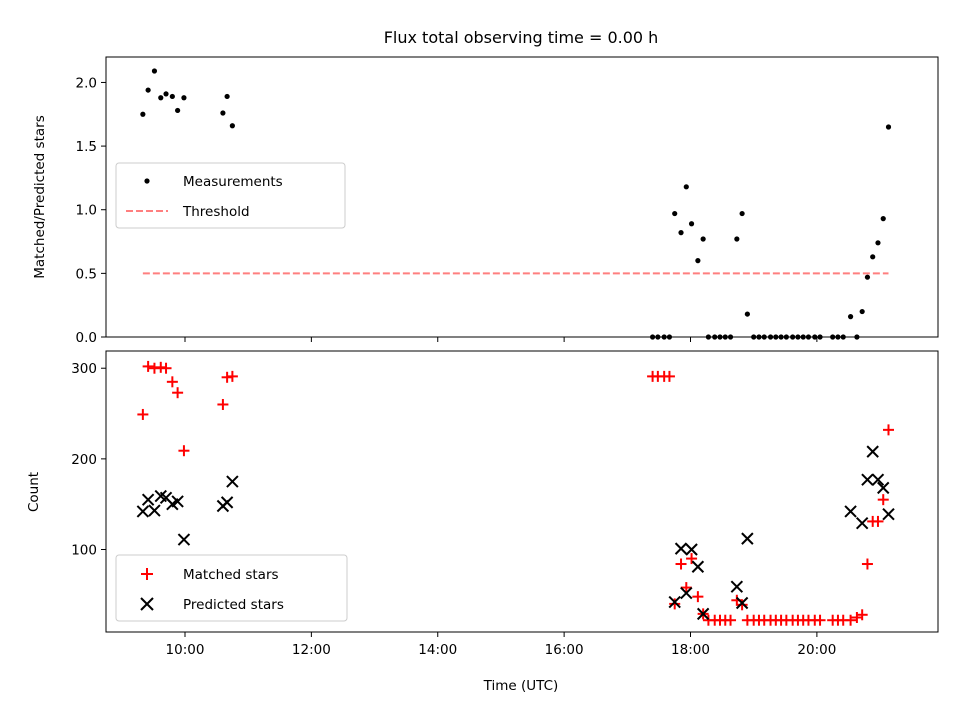 This screenshot has width=960, height=720. Describe the element at coordinates (84, 551) in the screenshot. I see `bottom-y-tick-label: 100` at that location.